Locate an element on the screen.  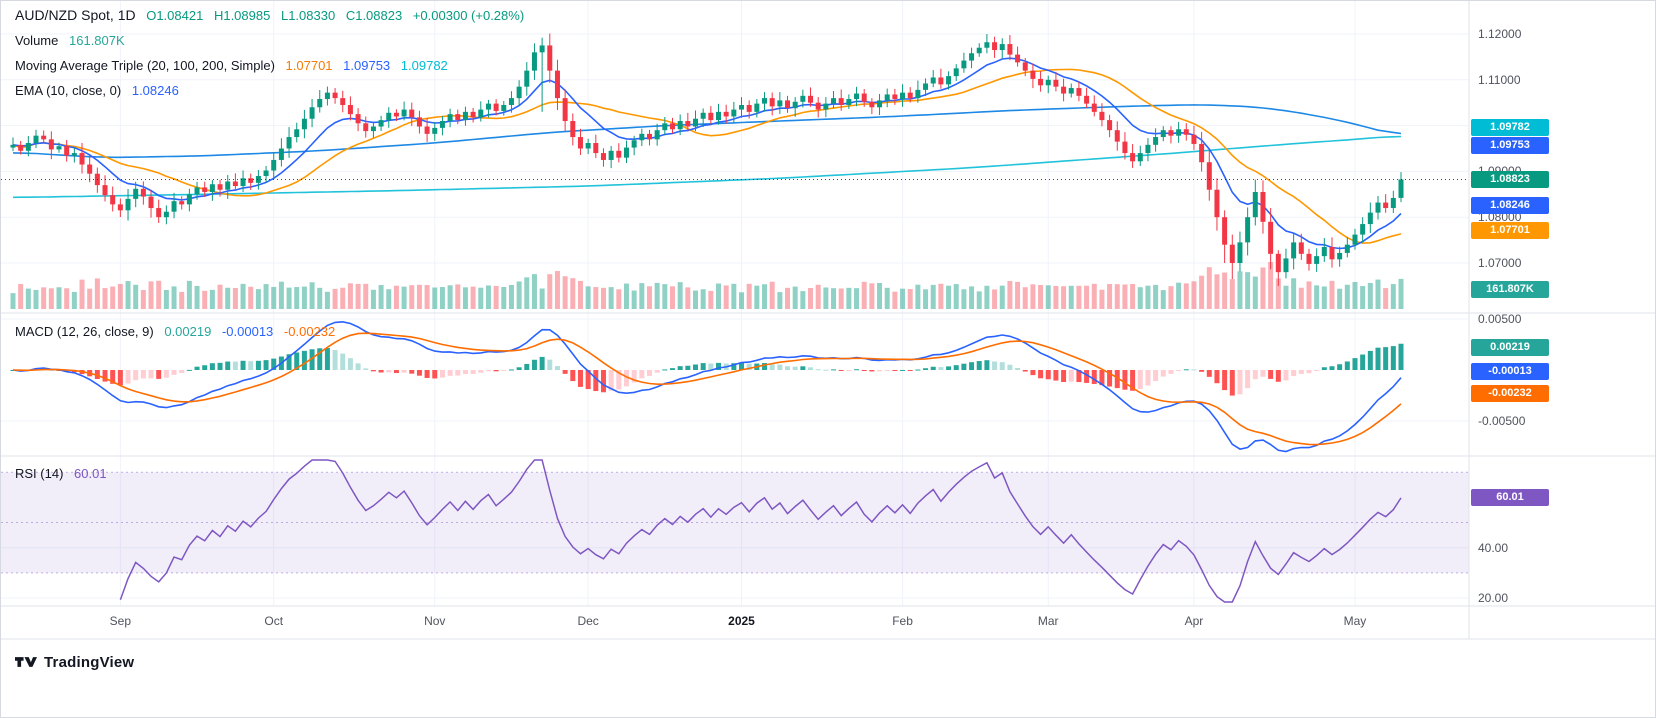
price-axis-label: 1.11000 is located at coordinates (1499, 79).